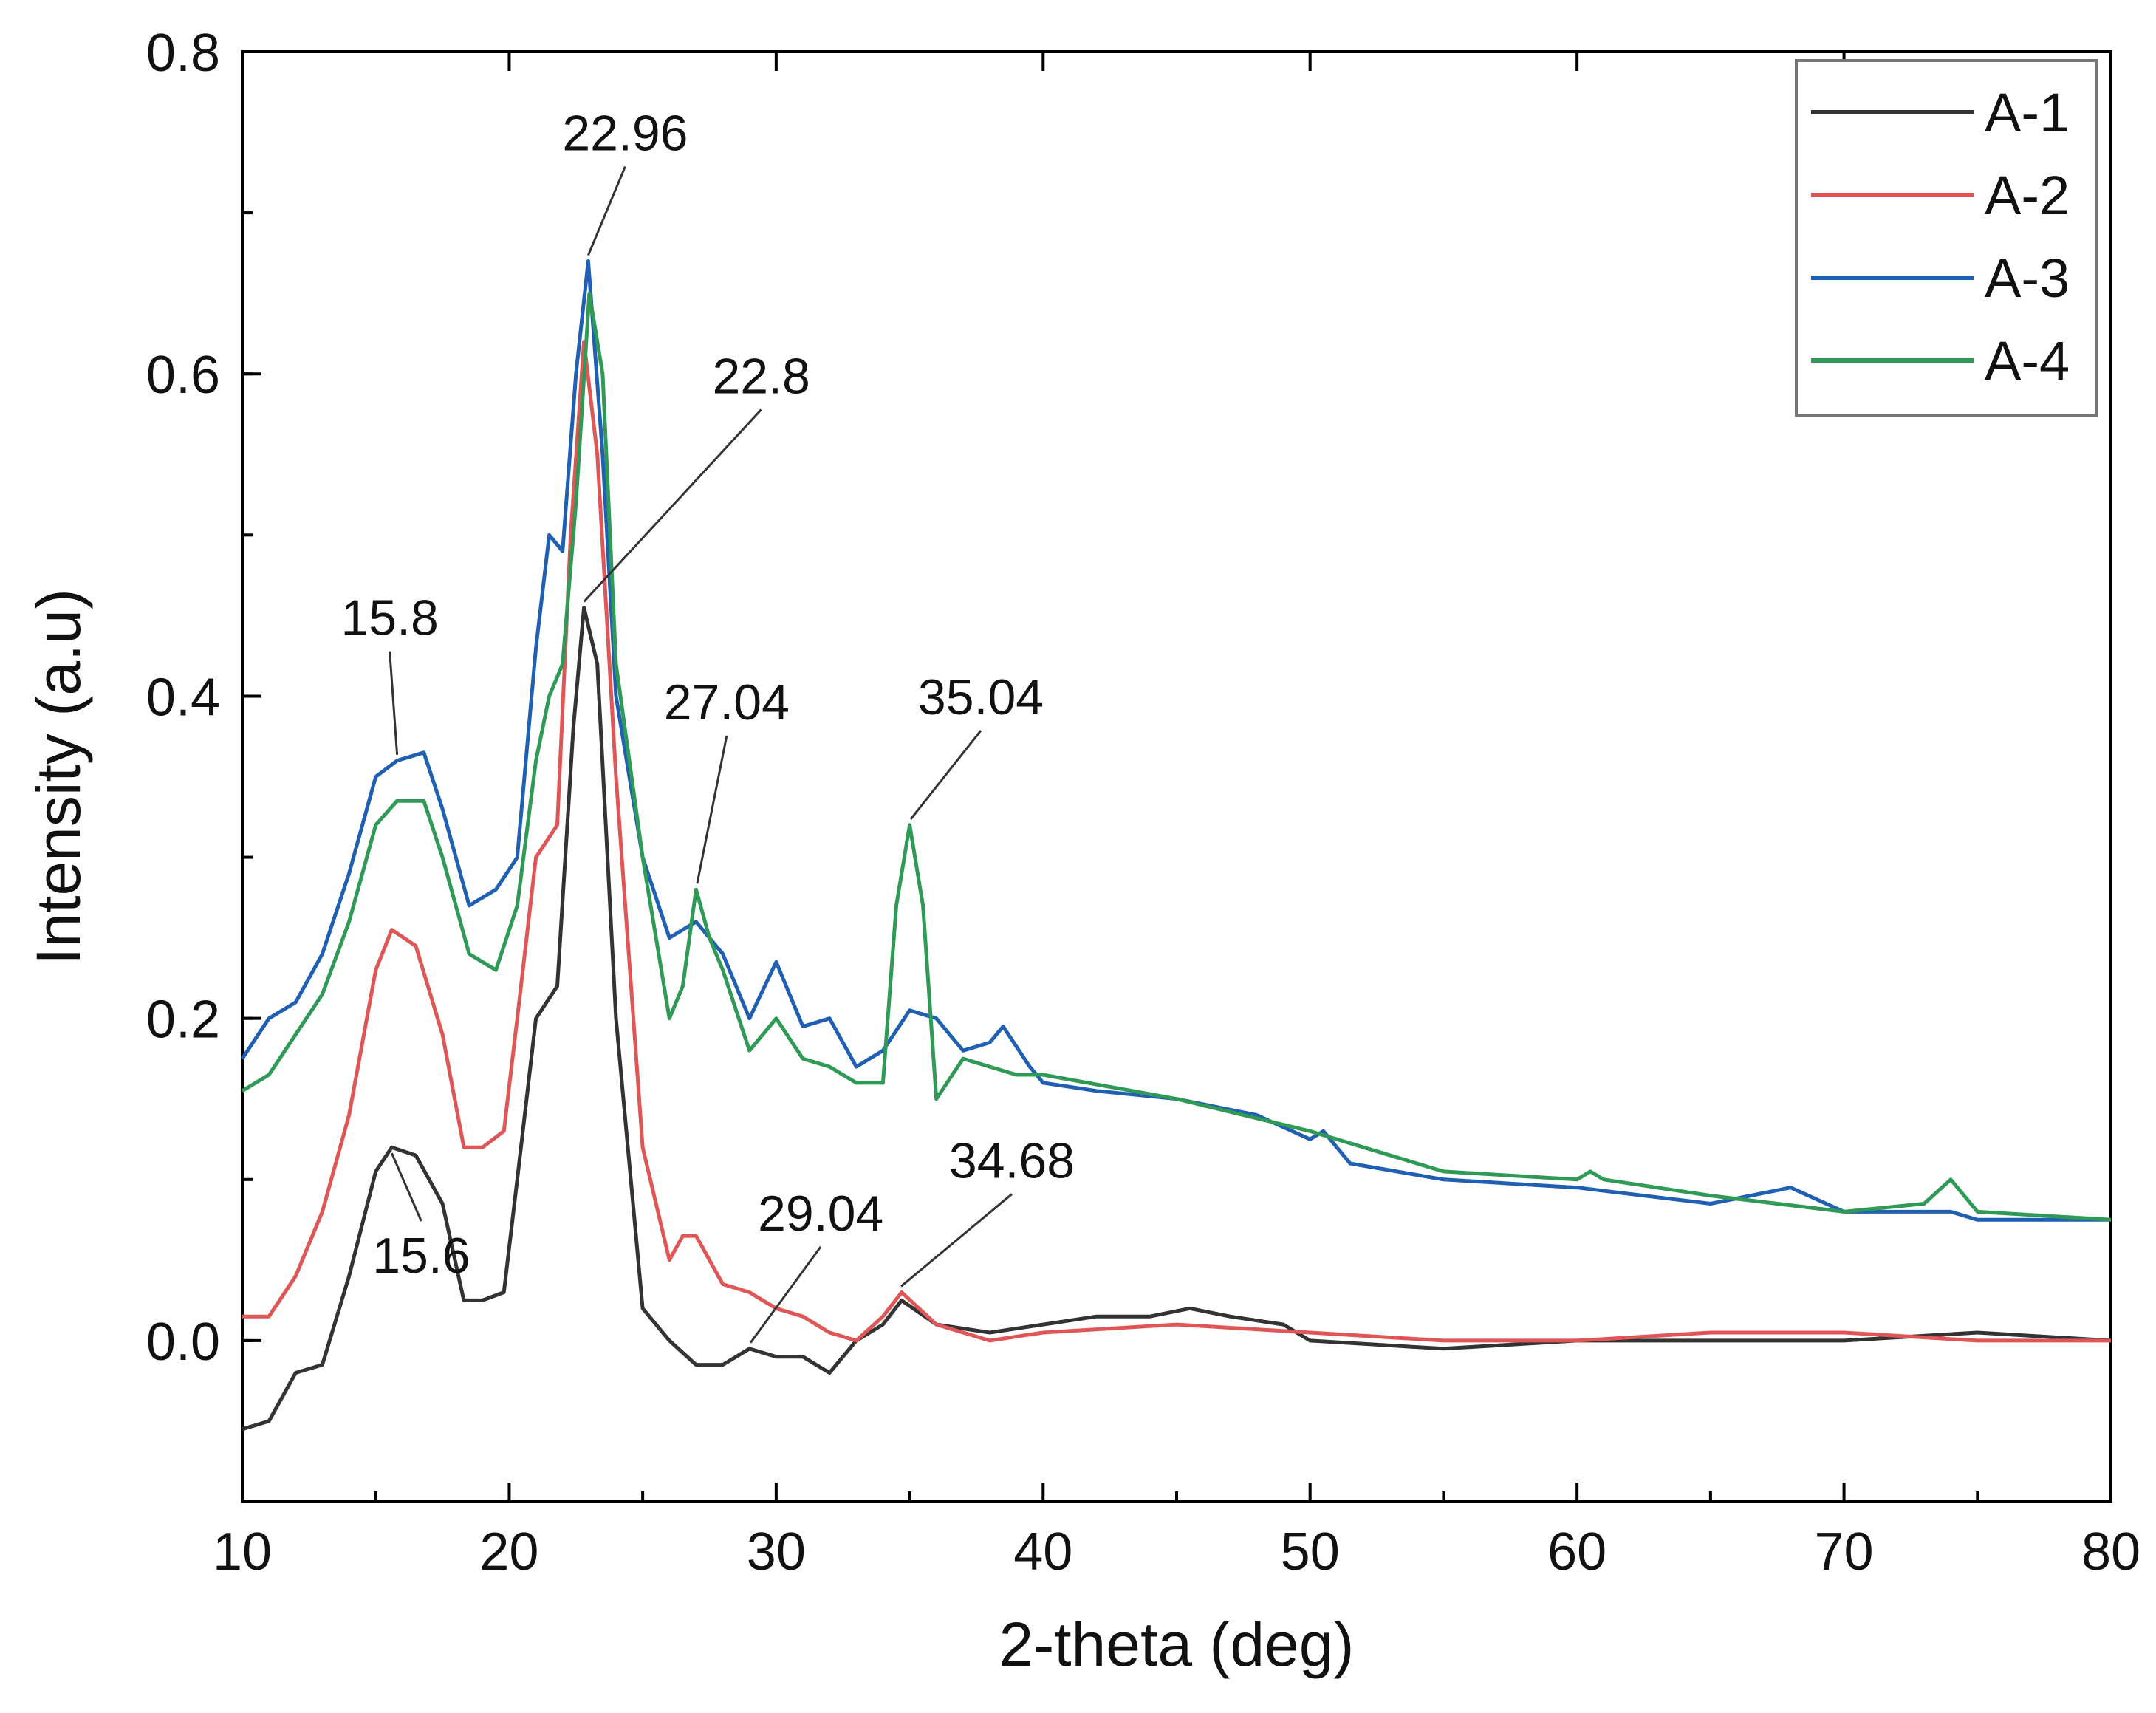  I want to click on legend-box, so click(1946, 238).